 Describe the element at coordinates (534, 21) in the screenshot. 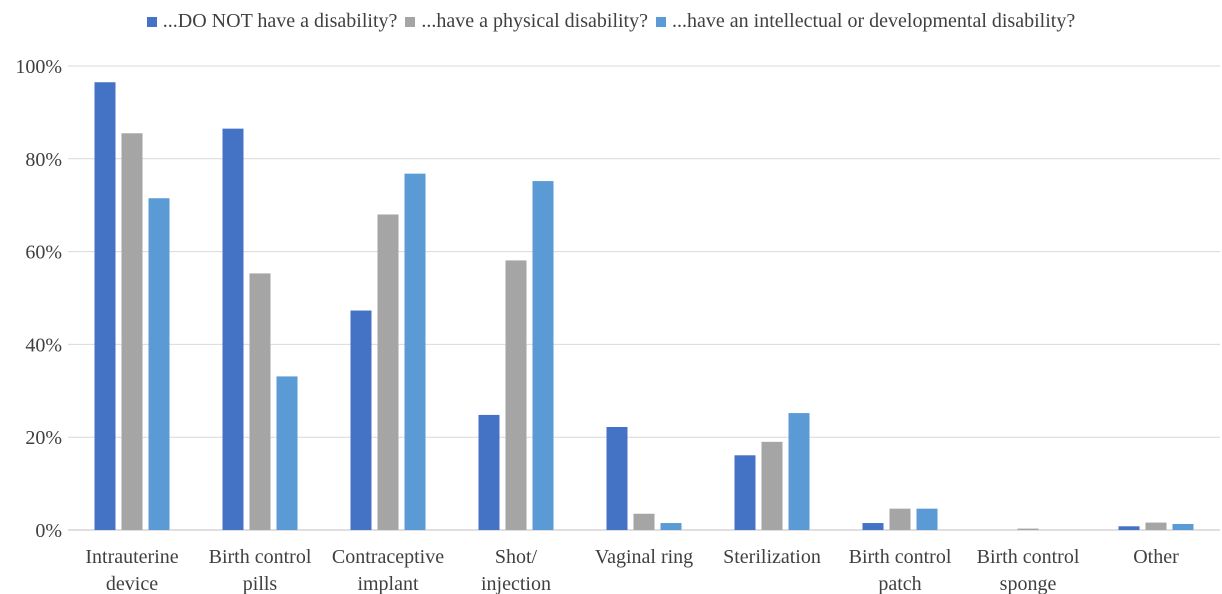

I see `legend-label-physical-disability: ...have a physical disability?` at that location.